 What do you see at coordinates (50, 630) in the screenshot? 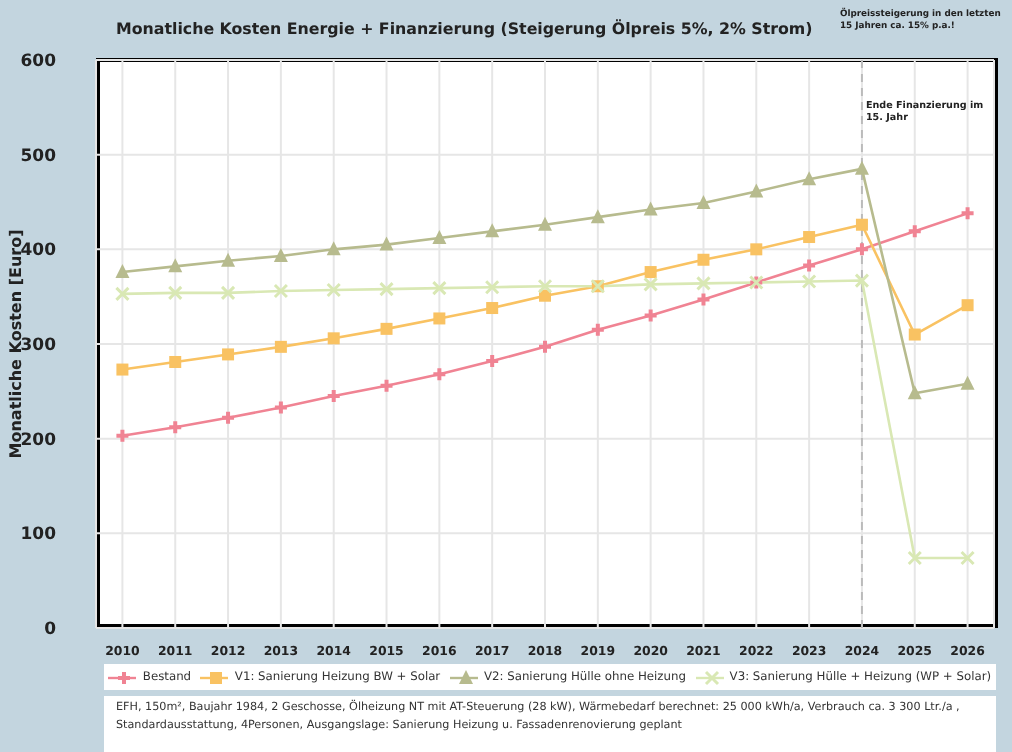
I see `y-tick-label: 0` at bounding box center [50, 630].